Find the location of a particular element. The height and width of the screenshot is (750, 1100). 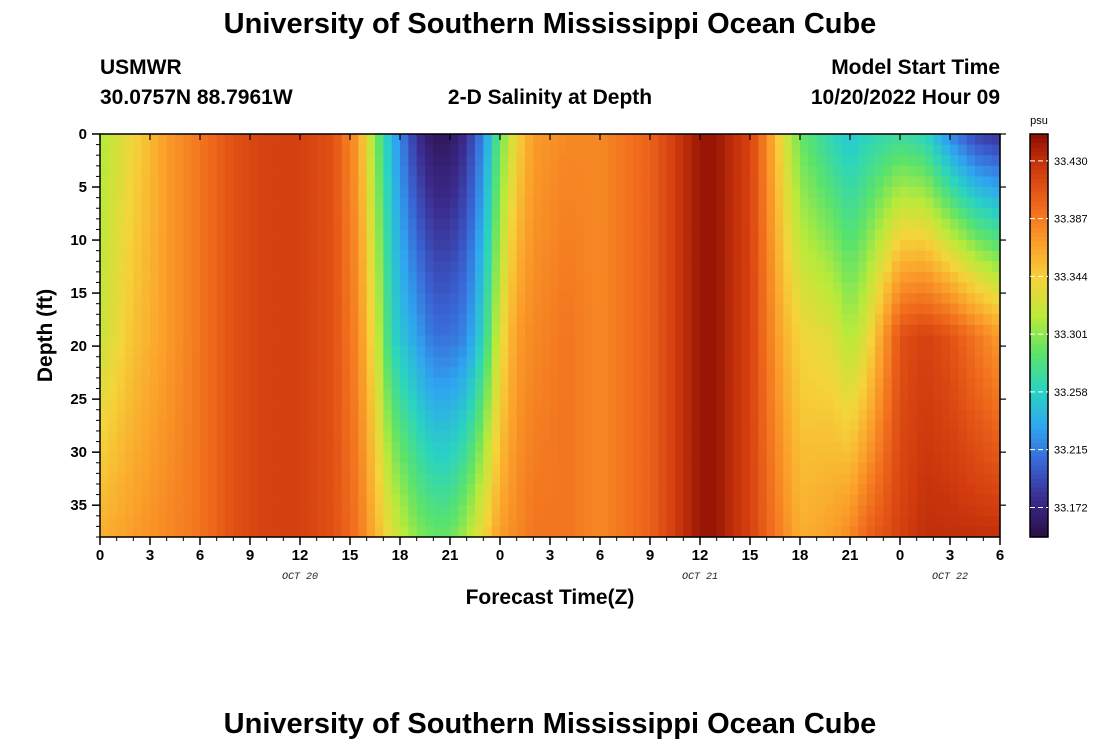

x-tick-label: 3 is located at coordinates (550, 555).